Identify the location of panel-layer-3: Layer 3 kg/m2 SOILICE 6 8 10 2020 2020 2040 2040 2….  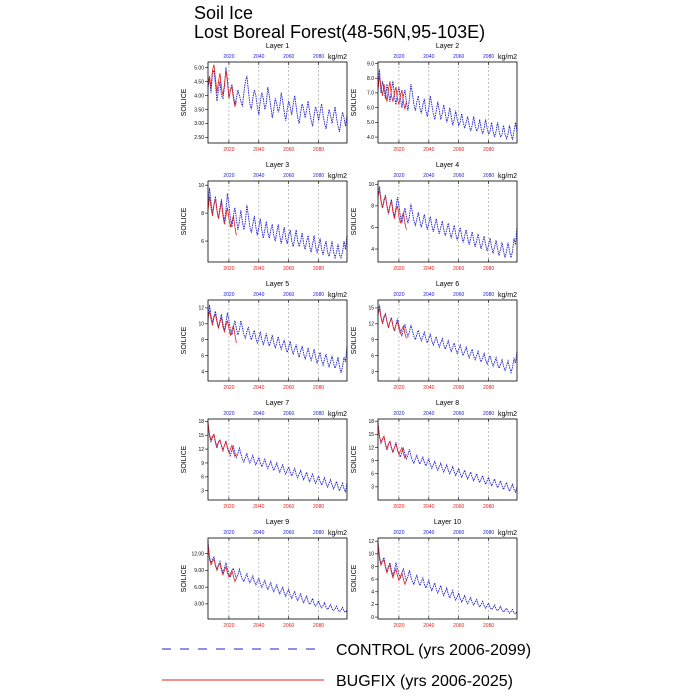
(264, 217).